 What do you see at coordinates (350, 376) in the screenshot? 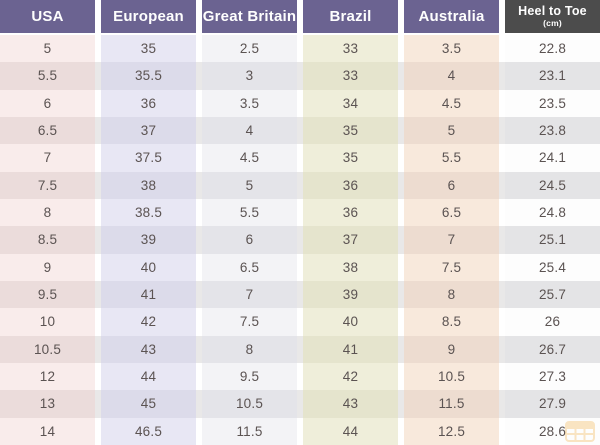
I see `table-cell-brazil: 42` at bounding box center [350, 376].